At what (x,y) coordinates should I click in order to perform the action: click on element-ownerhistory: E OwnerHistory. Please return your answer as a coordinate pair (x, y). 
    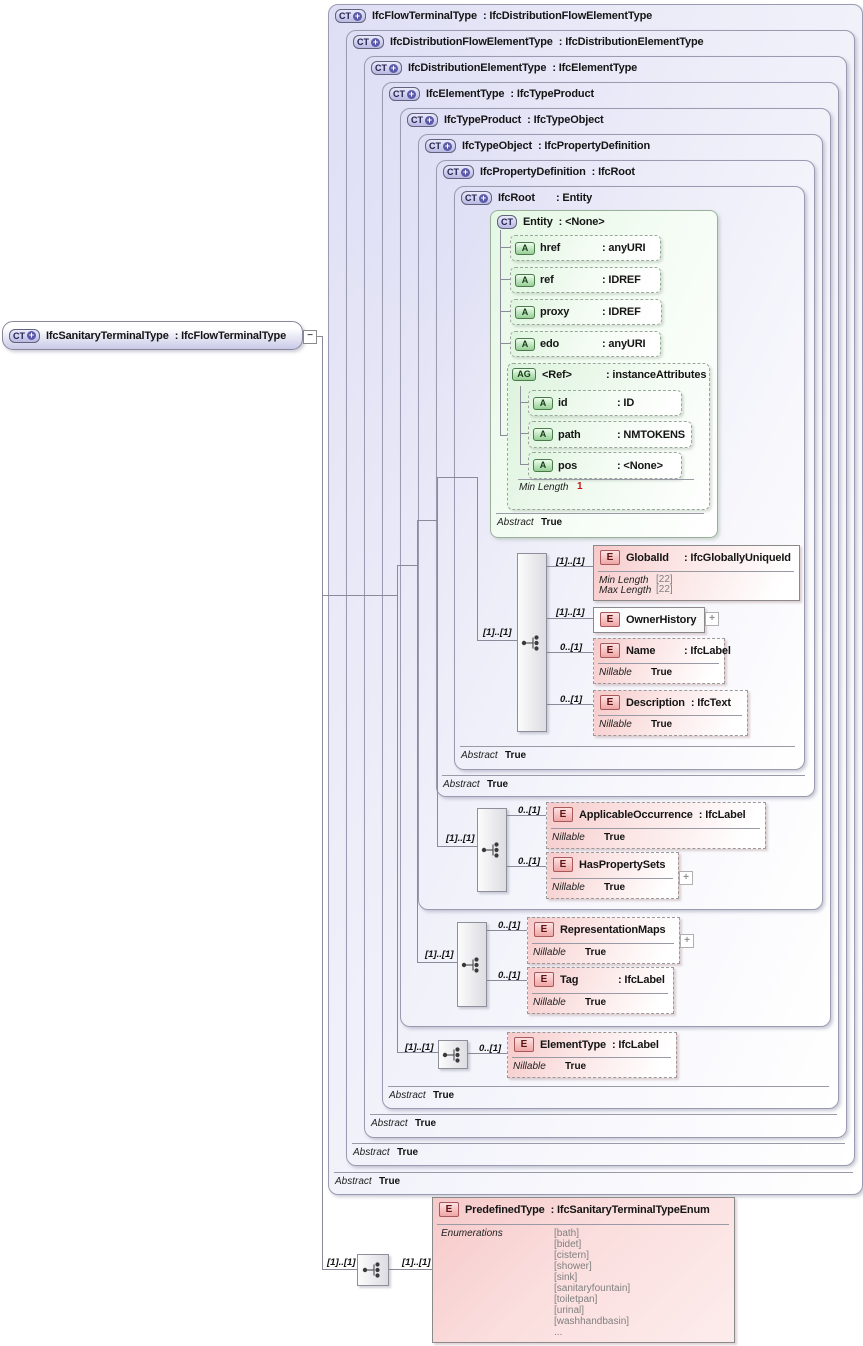
    Looking at the image, I should click on (649, 620).